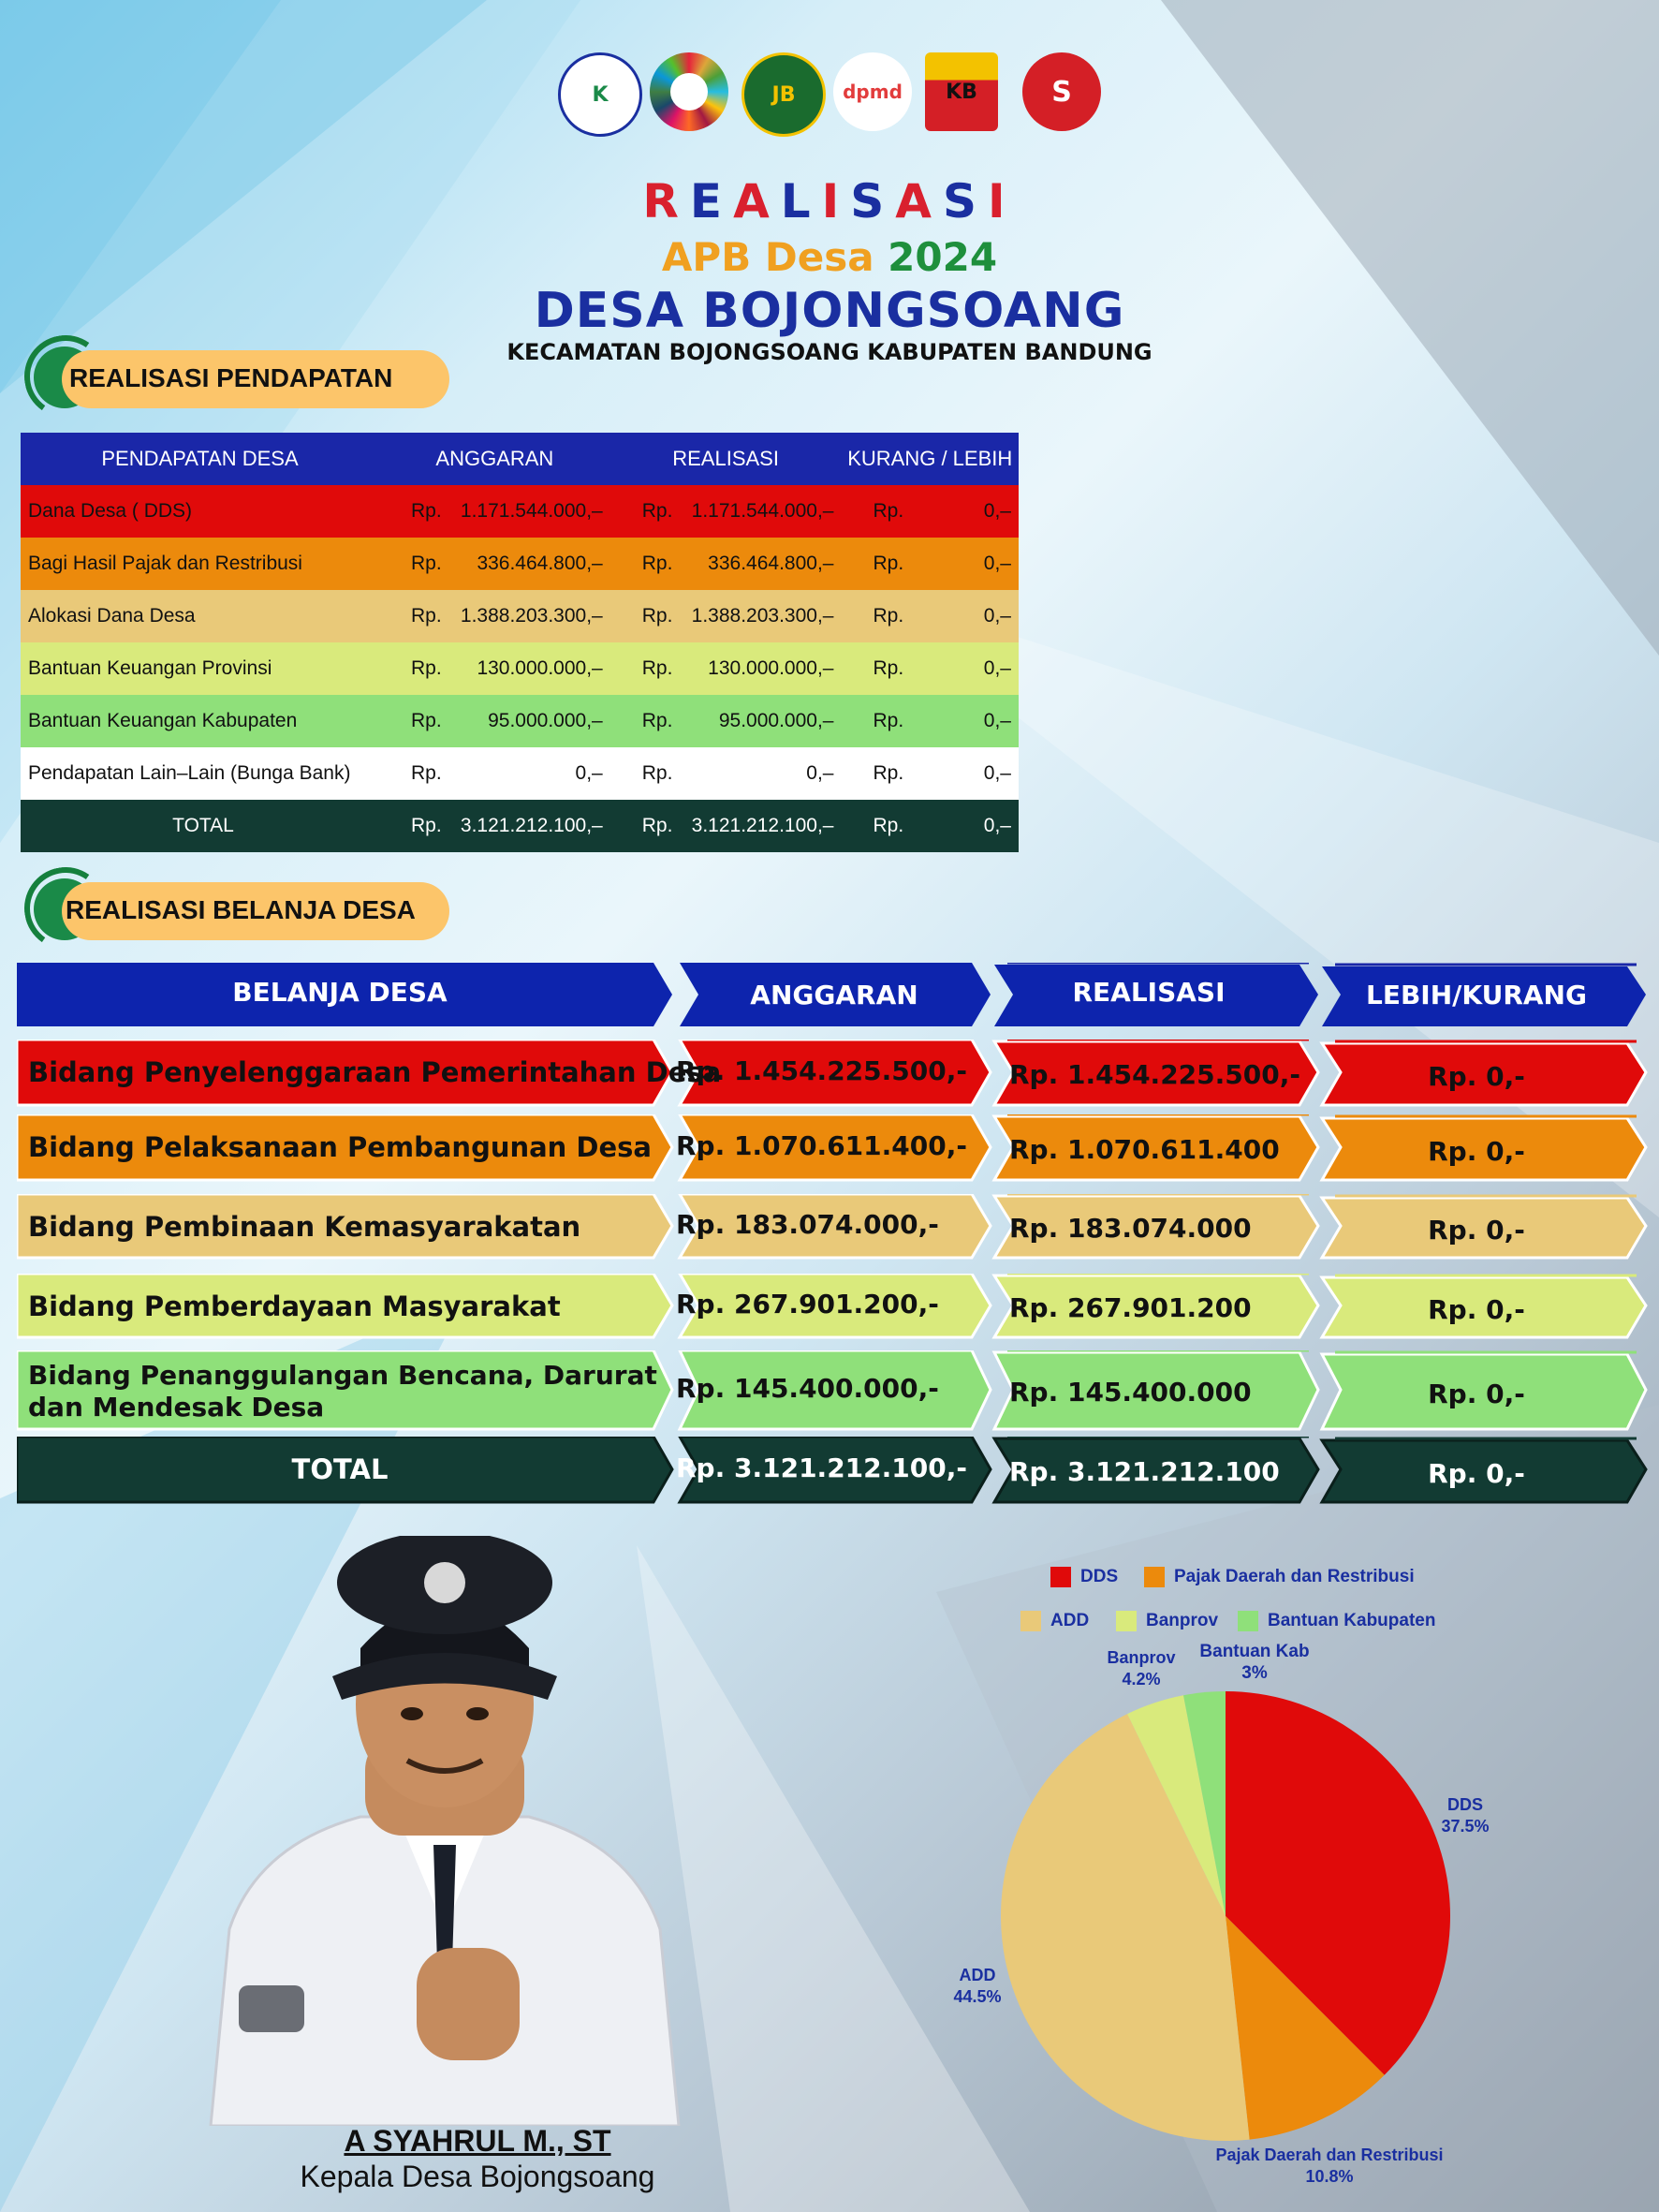 The width and height of the screenshot is (1659, 2212). Describe the element at coordinates (762, 511) in the screenshot. I see `realisasi-value: 1.171.544.000,–` at that location.